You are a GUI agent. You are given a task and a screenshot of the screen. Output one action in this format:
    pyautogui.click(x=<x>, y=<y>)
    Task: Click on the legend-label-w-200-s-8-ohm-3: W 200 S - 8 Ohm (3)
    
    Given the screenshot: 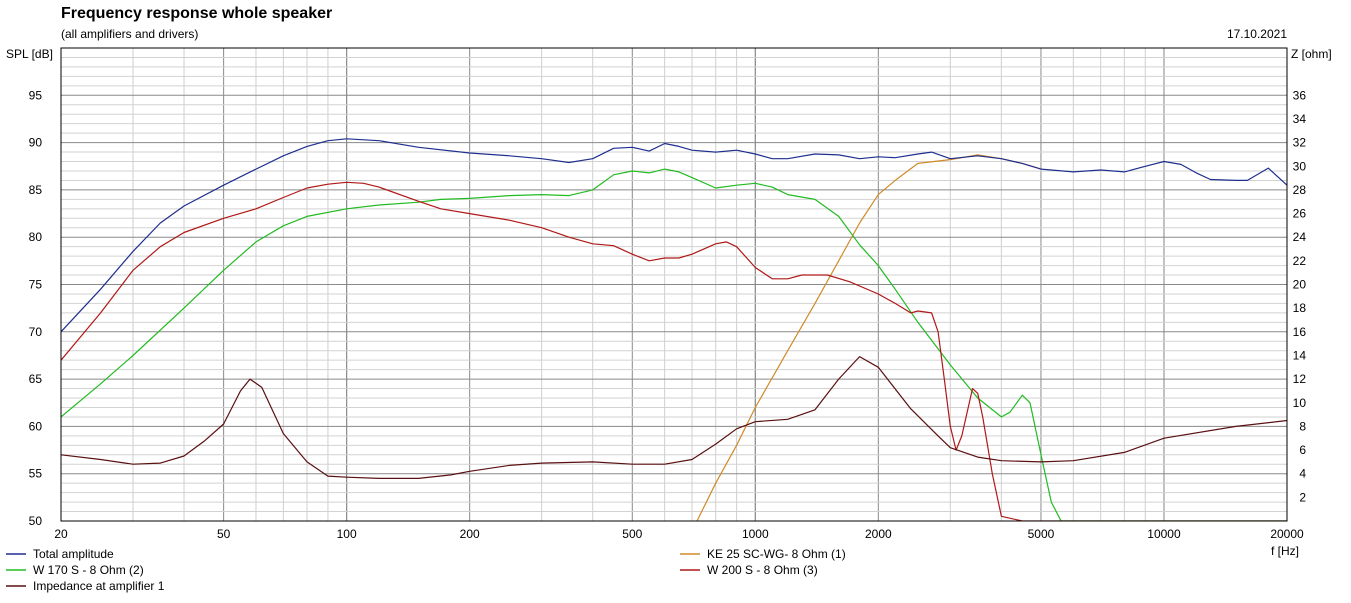 What is the action you would take?
    pyautogui.click(x=762, y=570)
    